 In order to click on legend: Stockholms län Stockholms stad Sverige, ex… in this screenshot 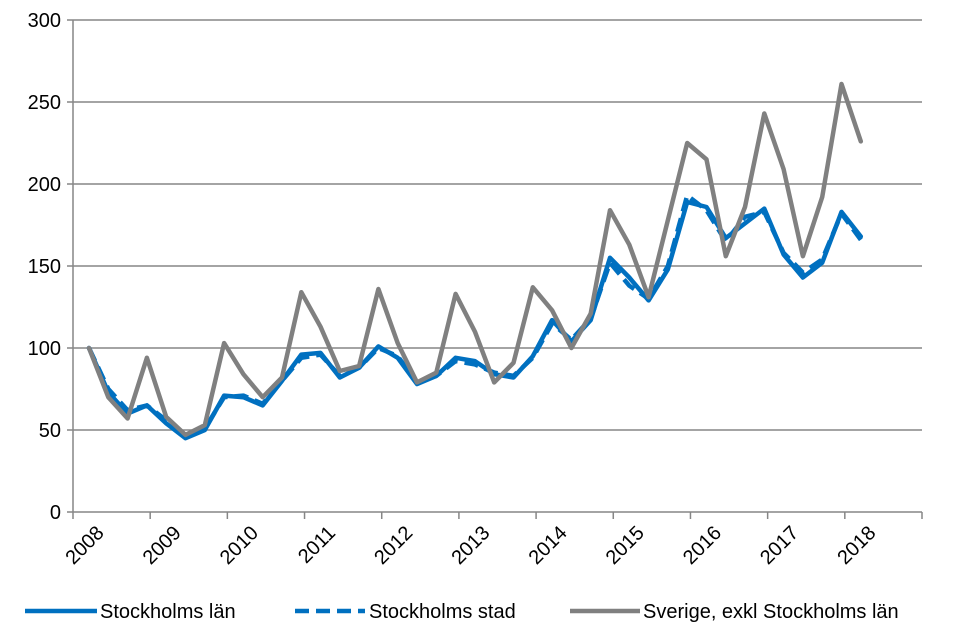, I will do `click(462, 612)`.